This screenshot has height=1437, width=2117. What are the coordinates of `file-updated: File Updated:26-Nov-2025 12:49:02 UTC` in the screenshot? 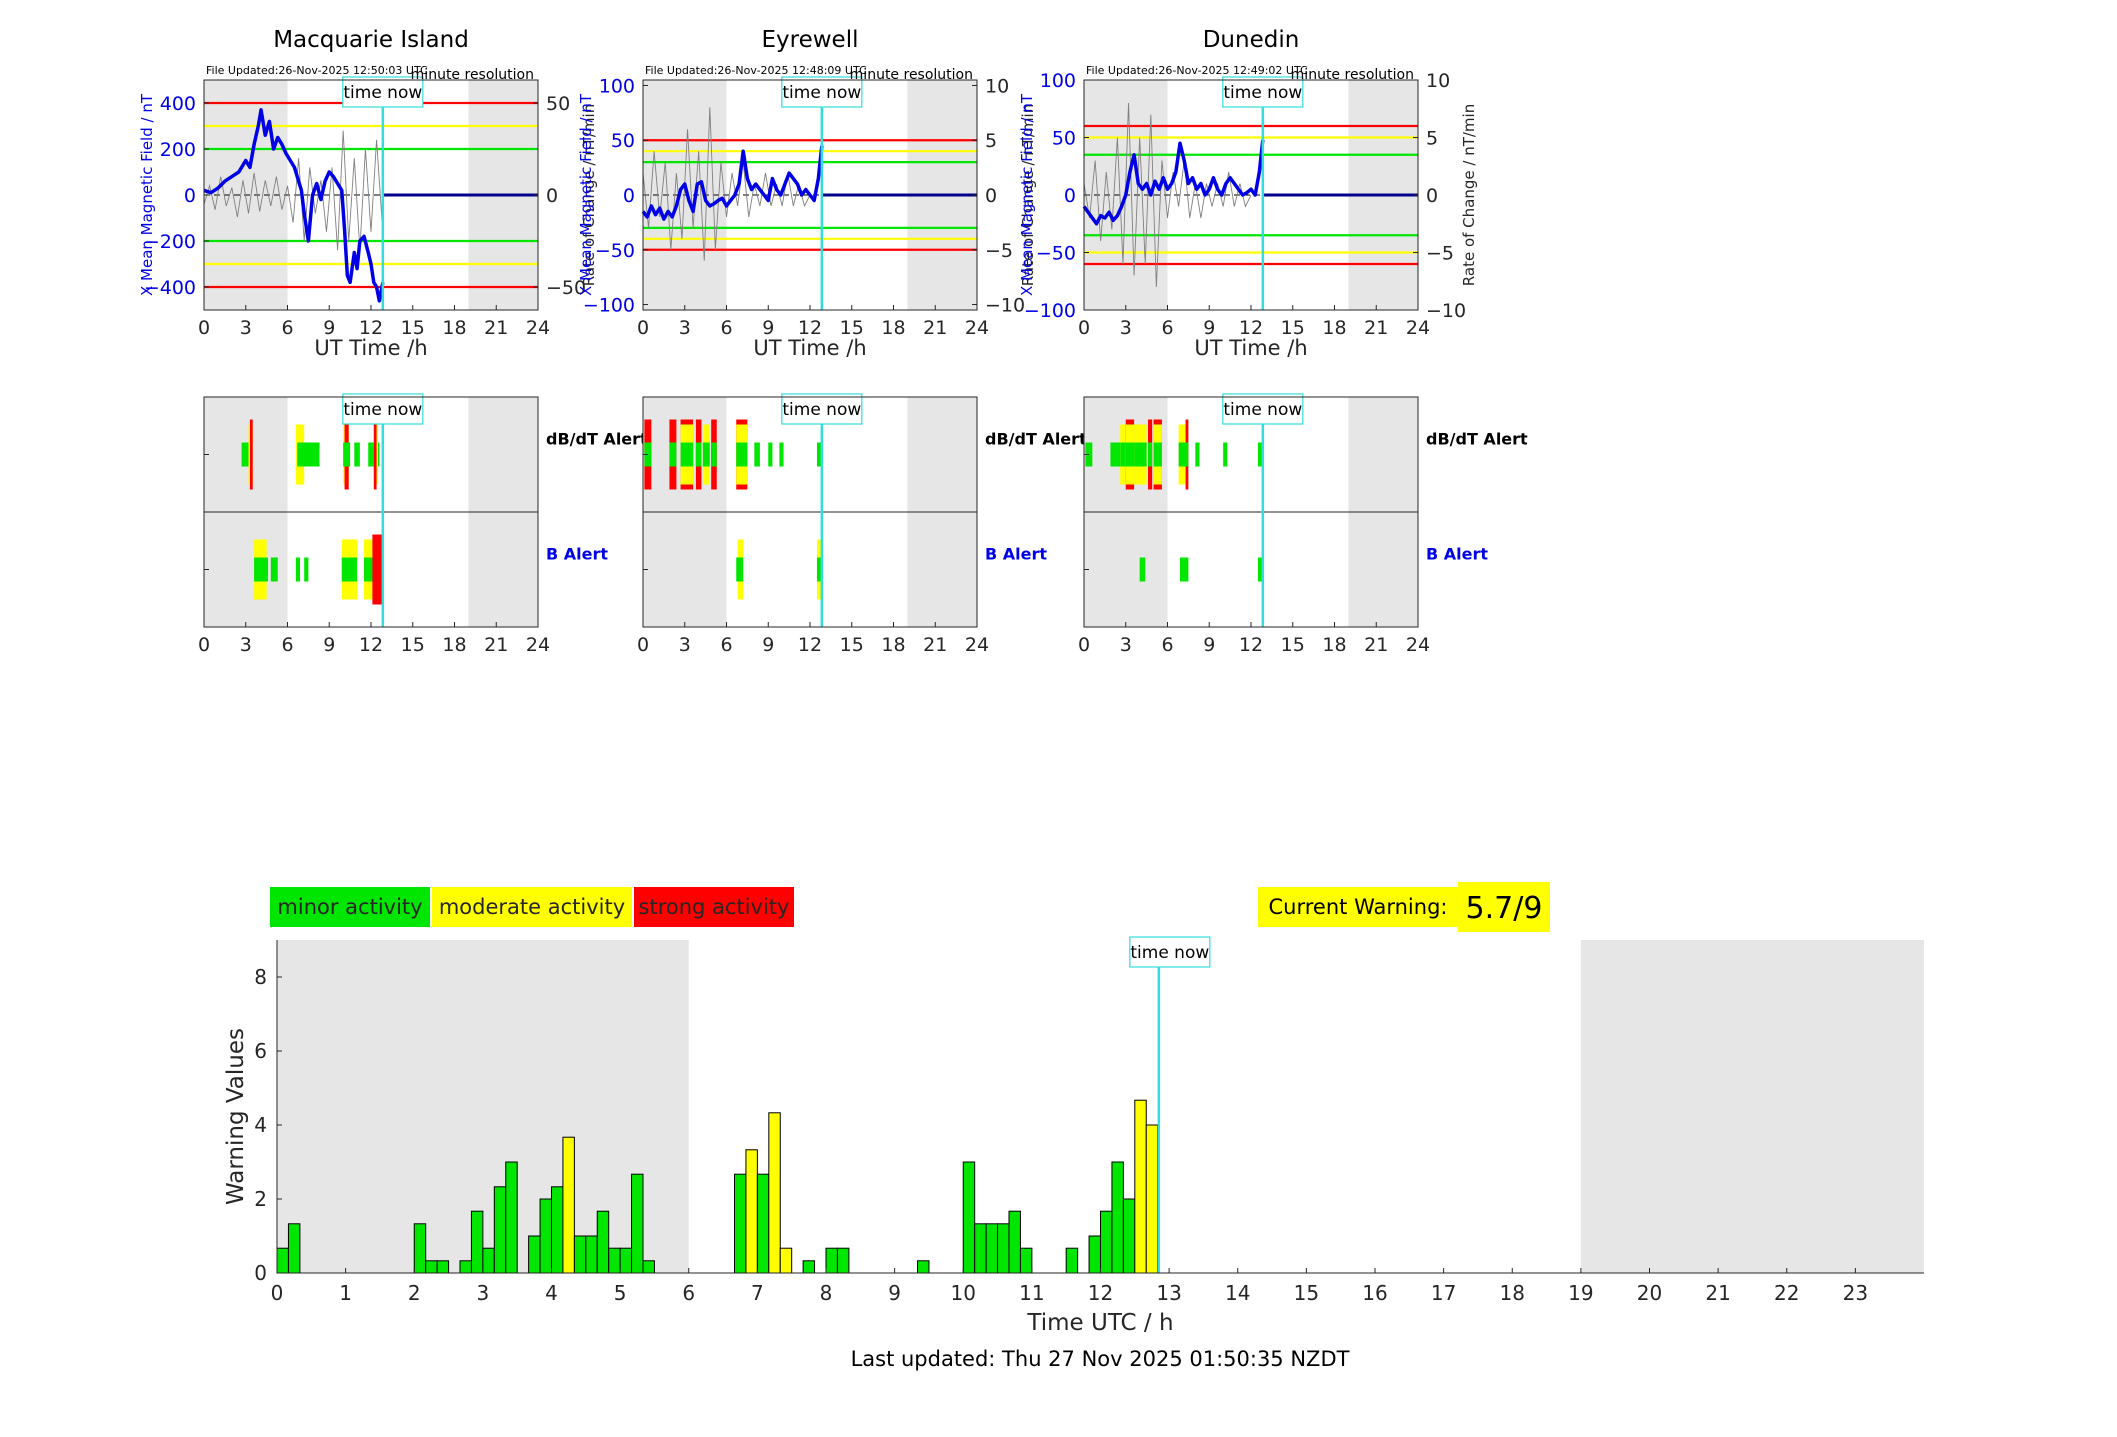 It's located at (1197, 70).